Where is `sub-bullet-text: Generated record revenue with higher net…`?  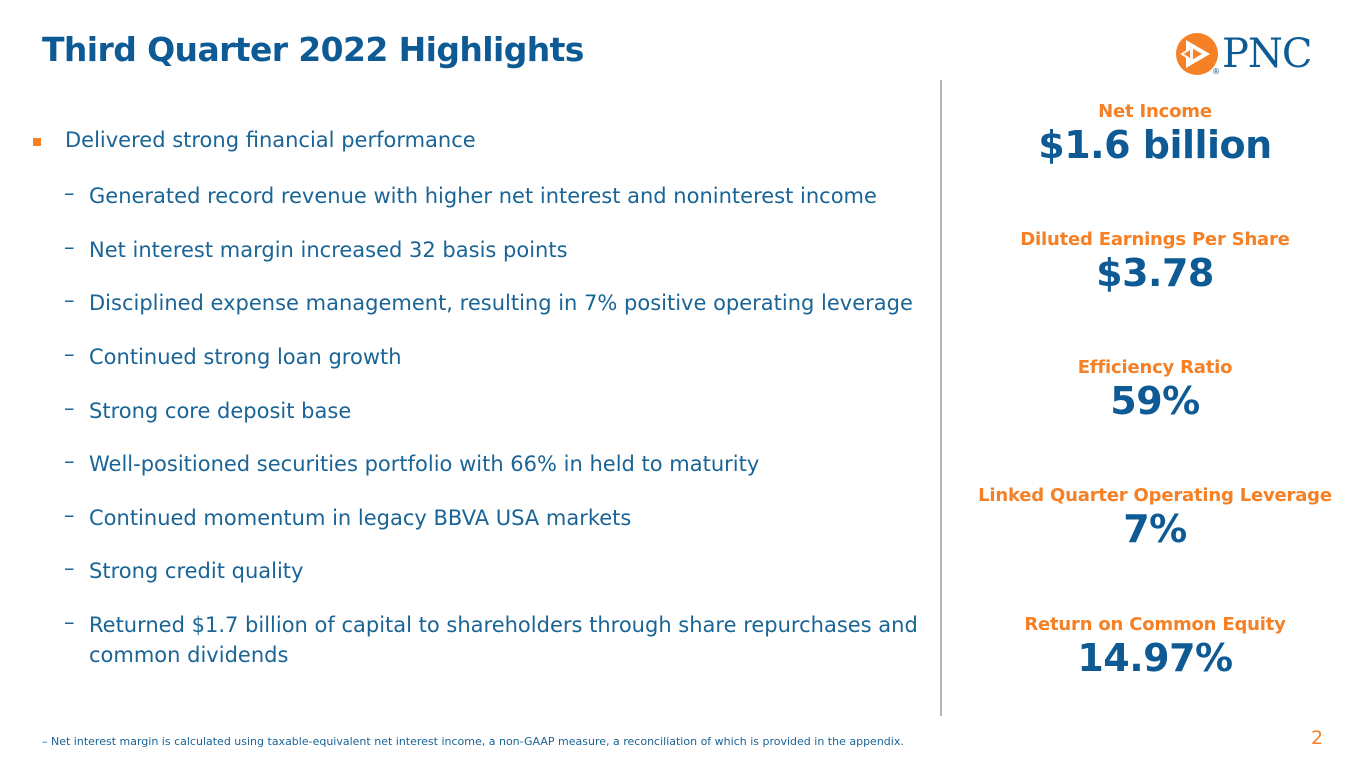
sub-bullet-text: Generated record revenue with higher net… is located at coordinates (483, 196).